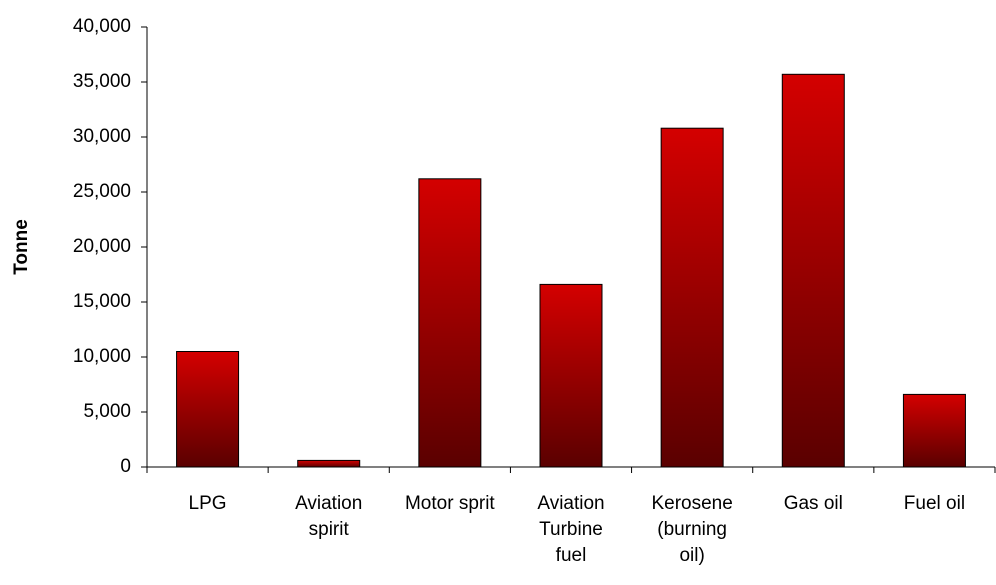 Image resolution: width=996 pixels, height=585 pixels. I want to click on x-tick-label: Gas oil, so click(813, 503).